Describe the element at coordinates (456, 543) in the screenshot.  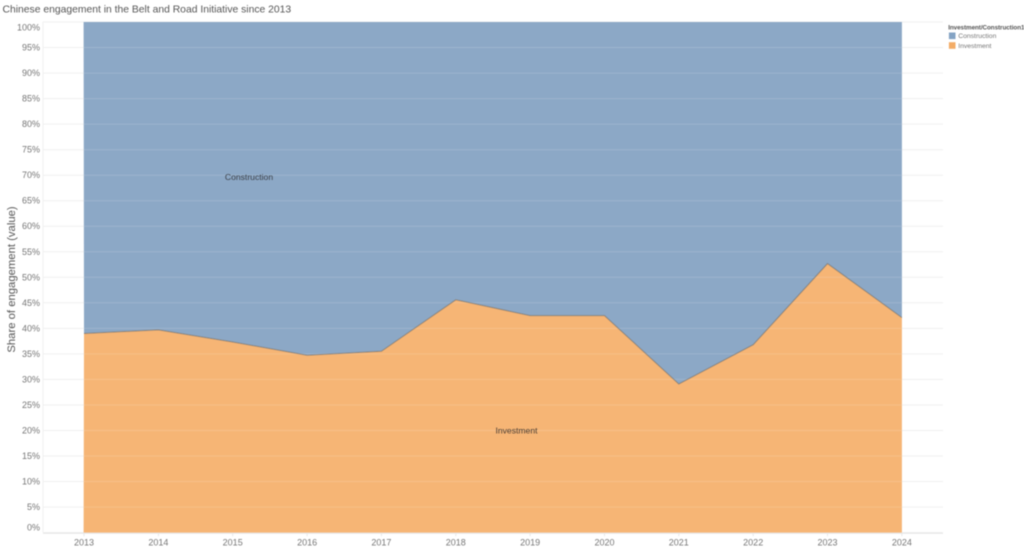
I see `svg-text: 2018` at that location.